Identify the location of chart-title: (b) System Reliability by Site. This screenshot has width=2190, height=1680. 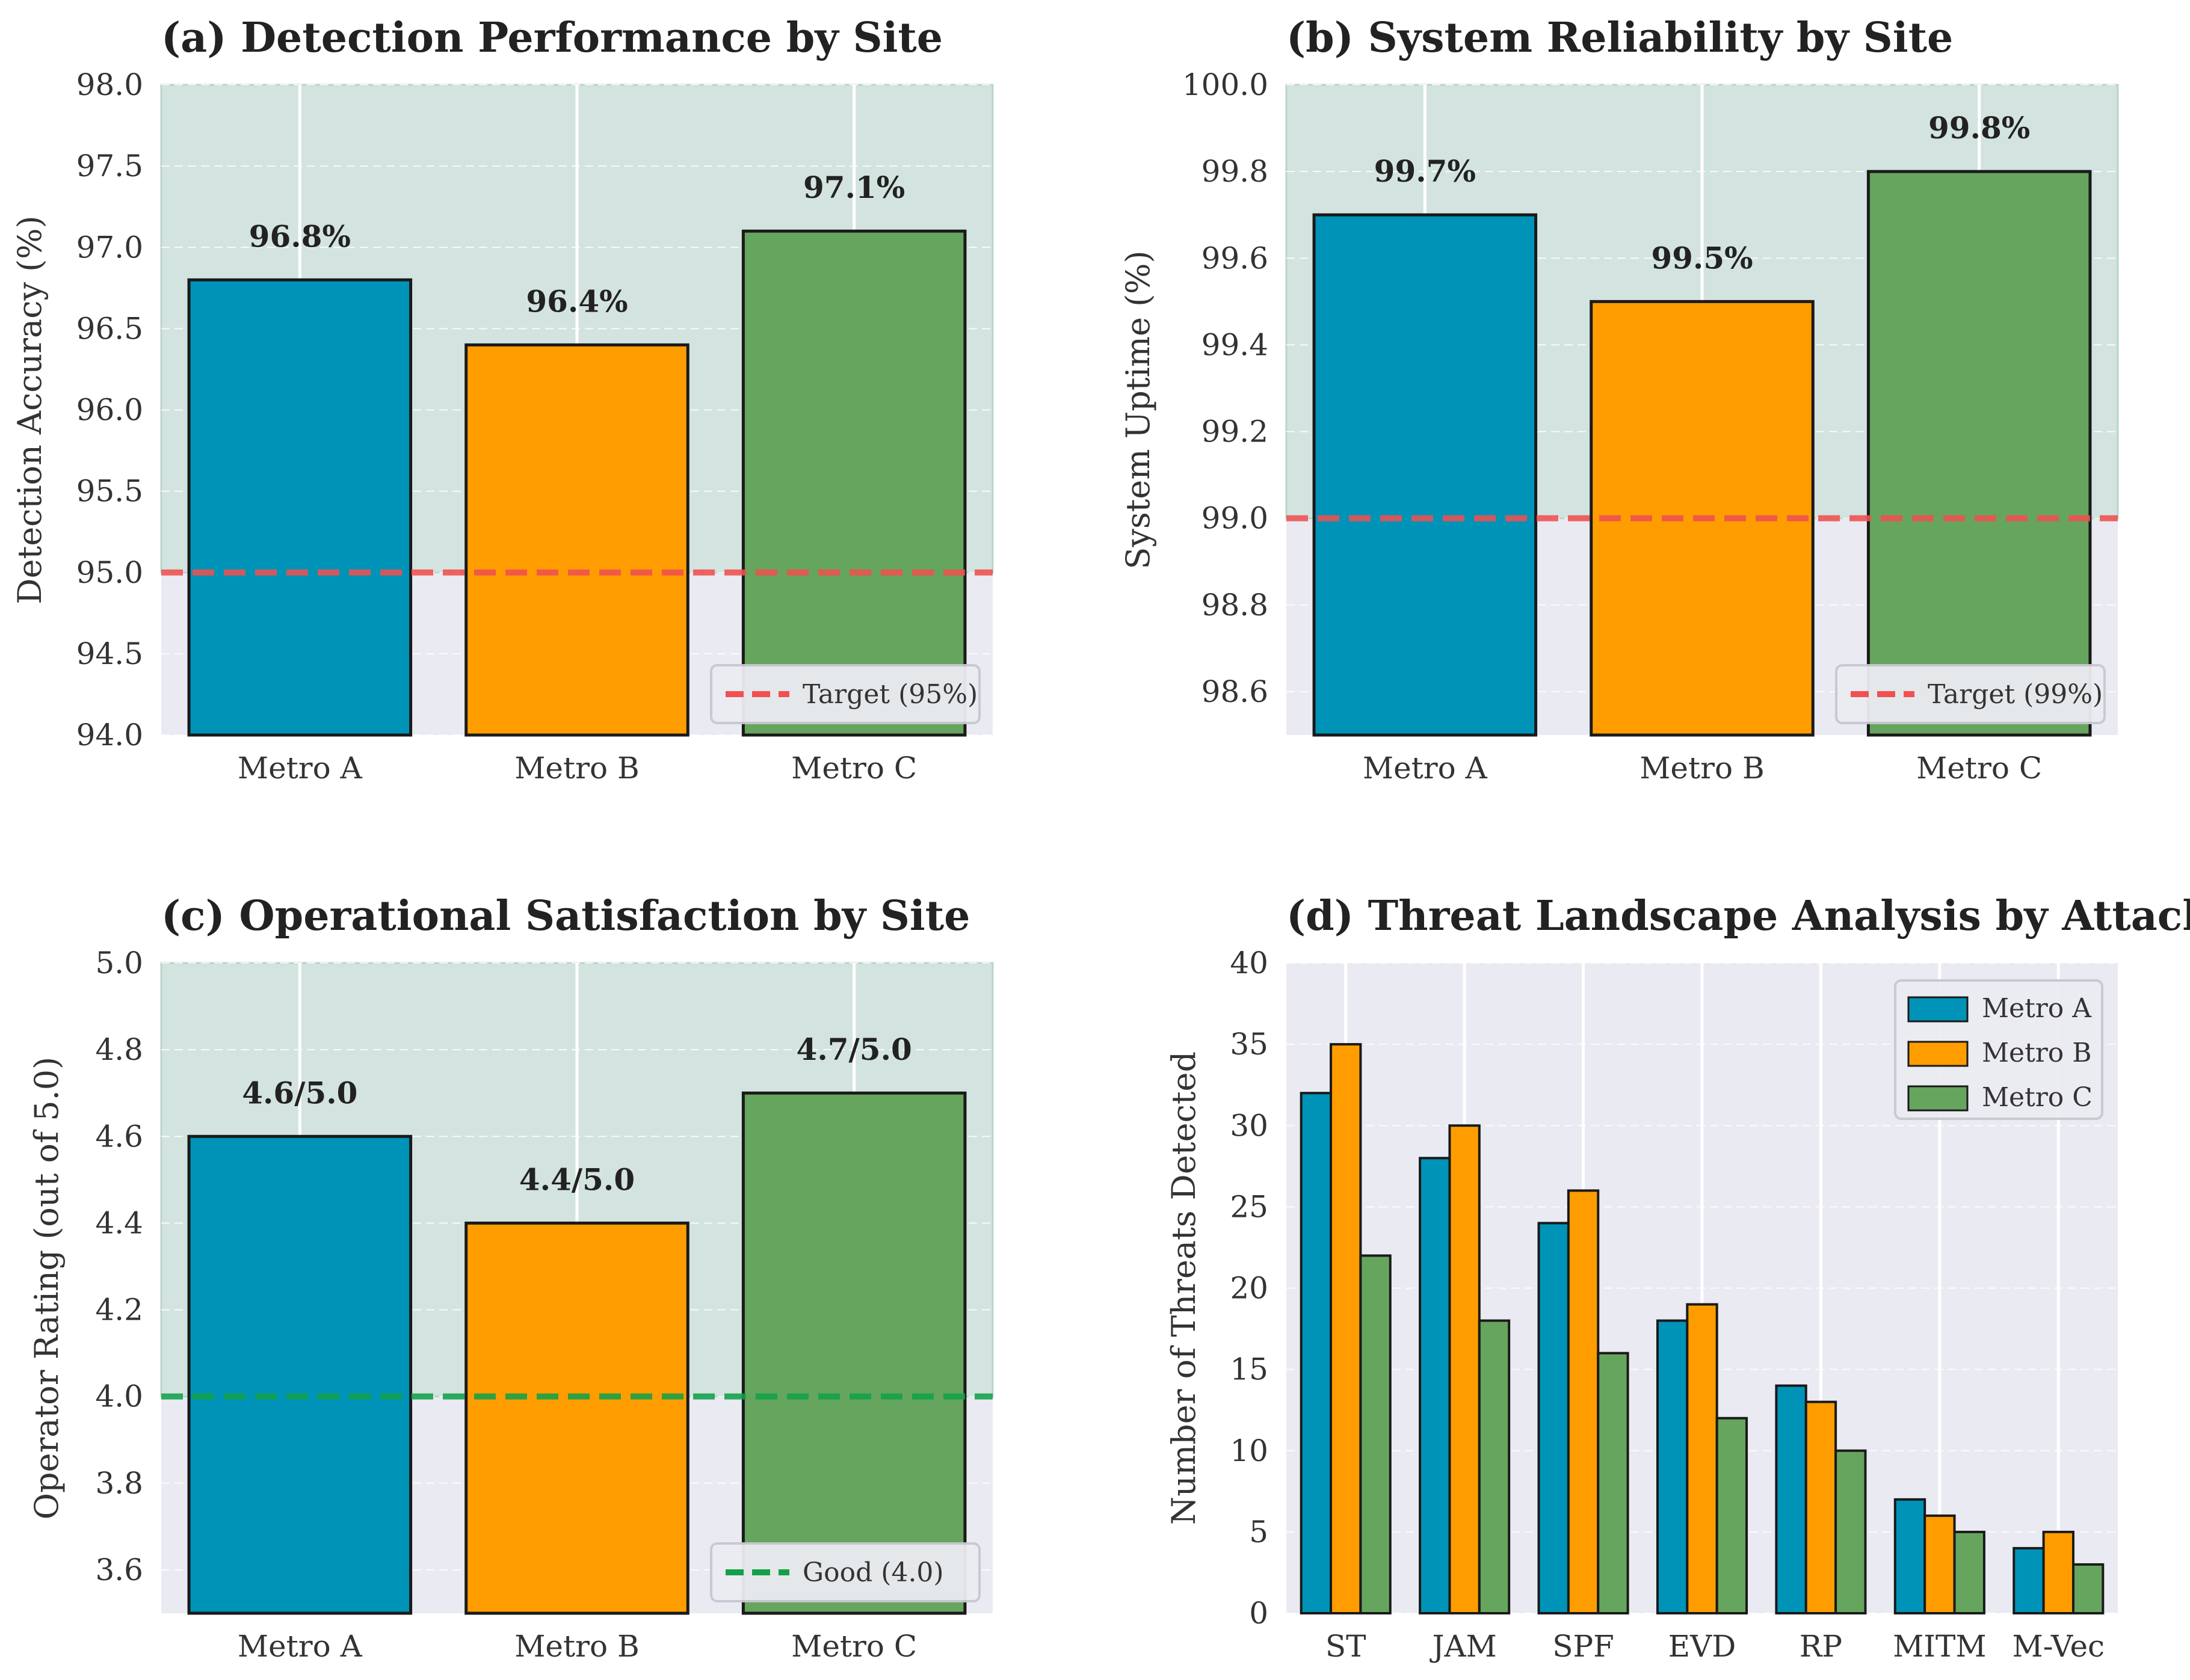
(1619, 38).